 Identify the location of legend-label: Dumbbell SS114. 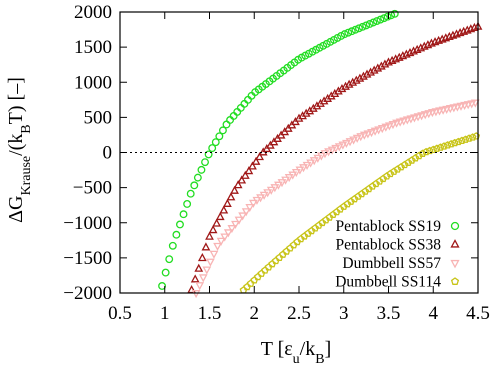
(388, 282).